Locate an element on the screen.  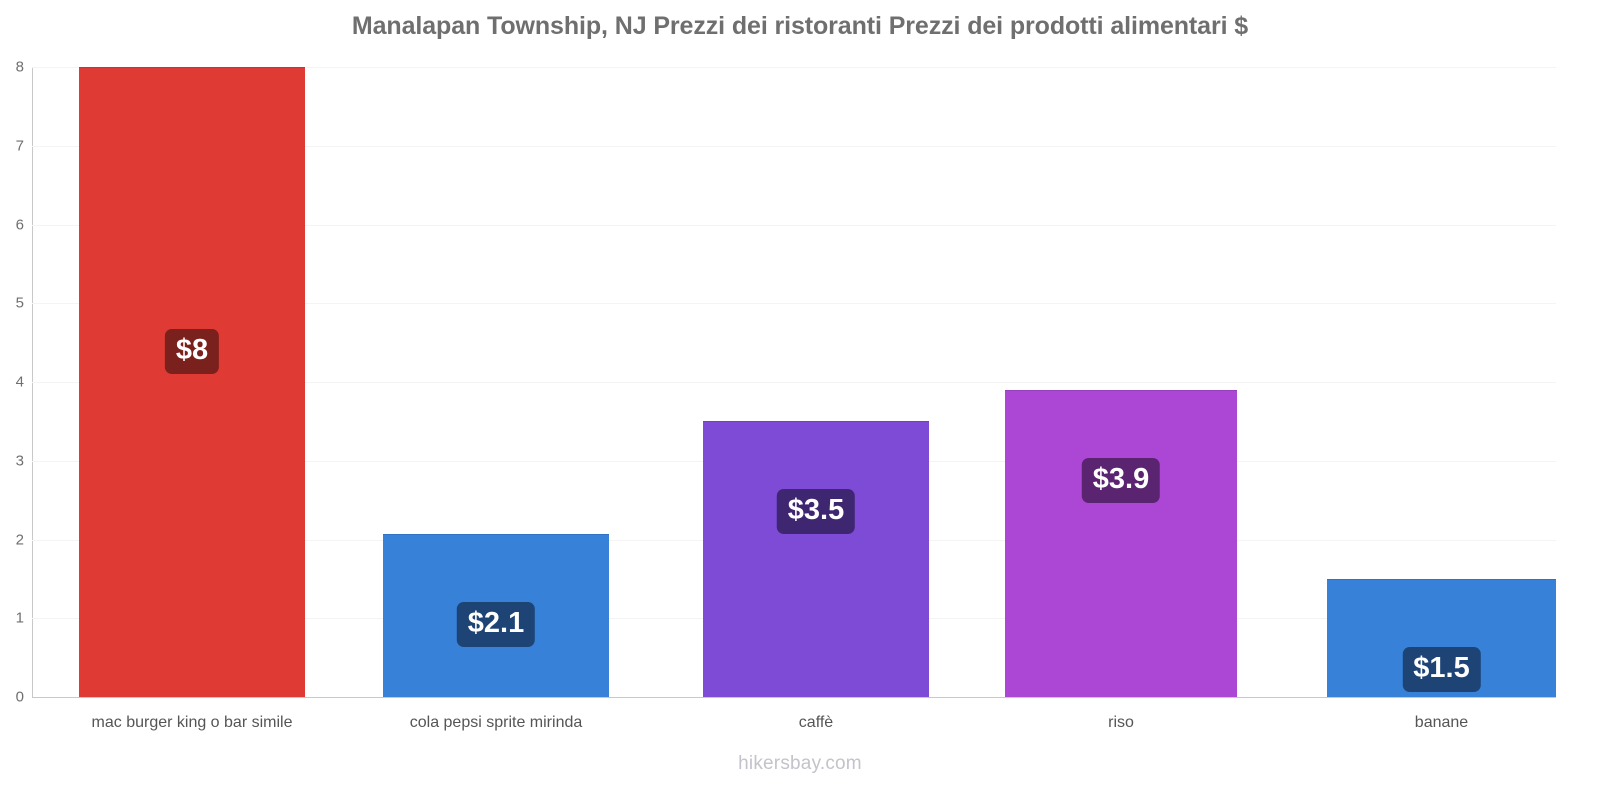
y-axis-tick-labels: 0 1 2 3 4 5 6 7 8 is located at coordinates (12, 382).